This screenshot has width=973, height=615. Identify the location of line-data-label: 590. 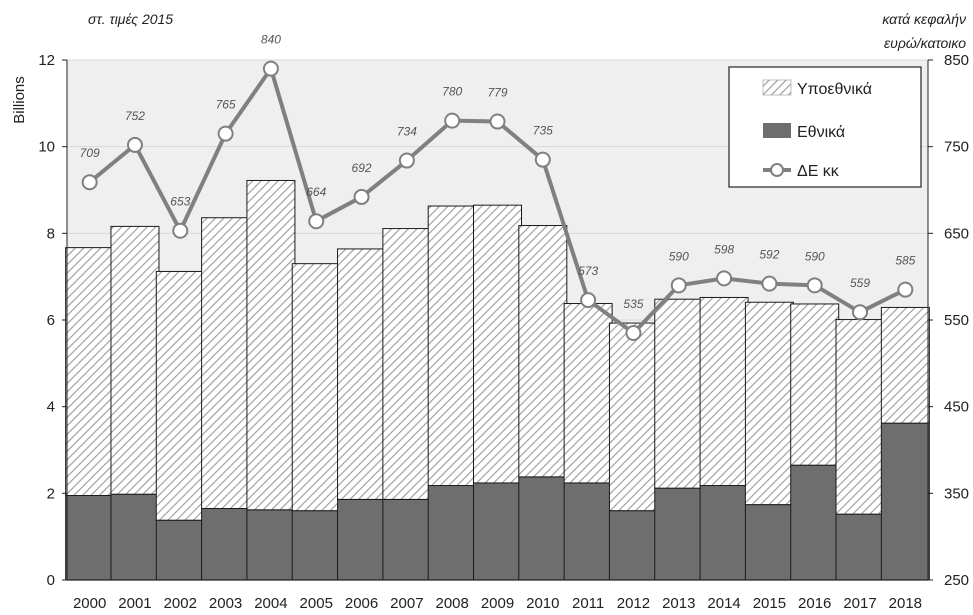
(815, 256).